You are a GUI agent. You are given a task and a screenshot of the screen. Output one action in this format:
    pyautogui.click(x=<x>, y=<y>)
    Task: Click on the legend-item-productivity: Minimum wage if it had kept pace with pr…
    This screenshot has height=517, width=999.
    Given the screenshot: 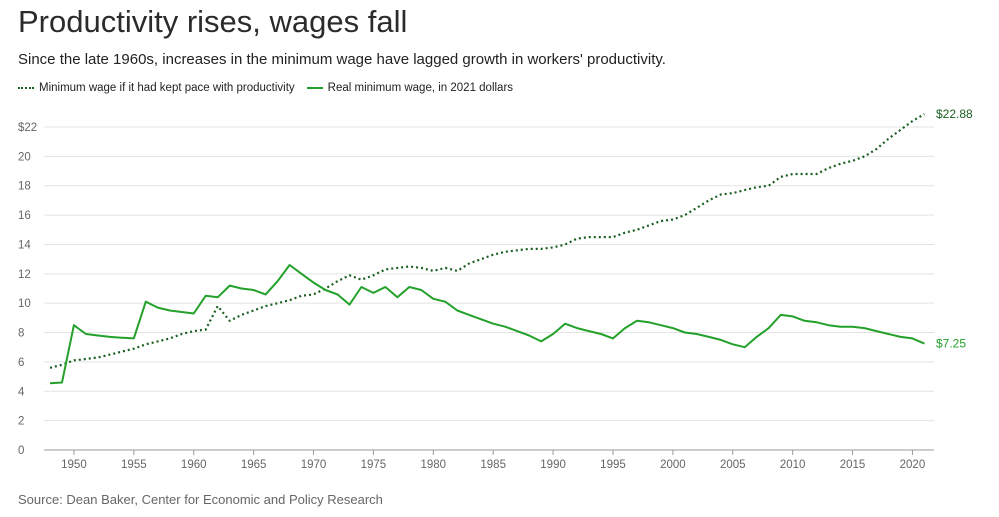 What is the action you would take?
    pyautogui.click(x=156, y=88)
    